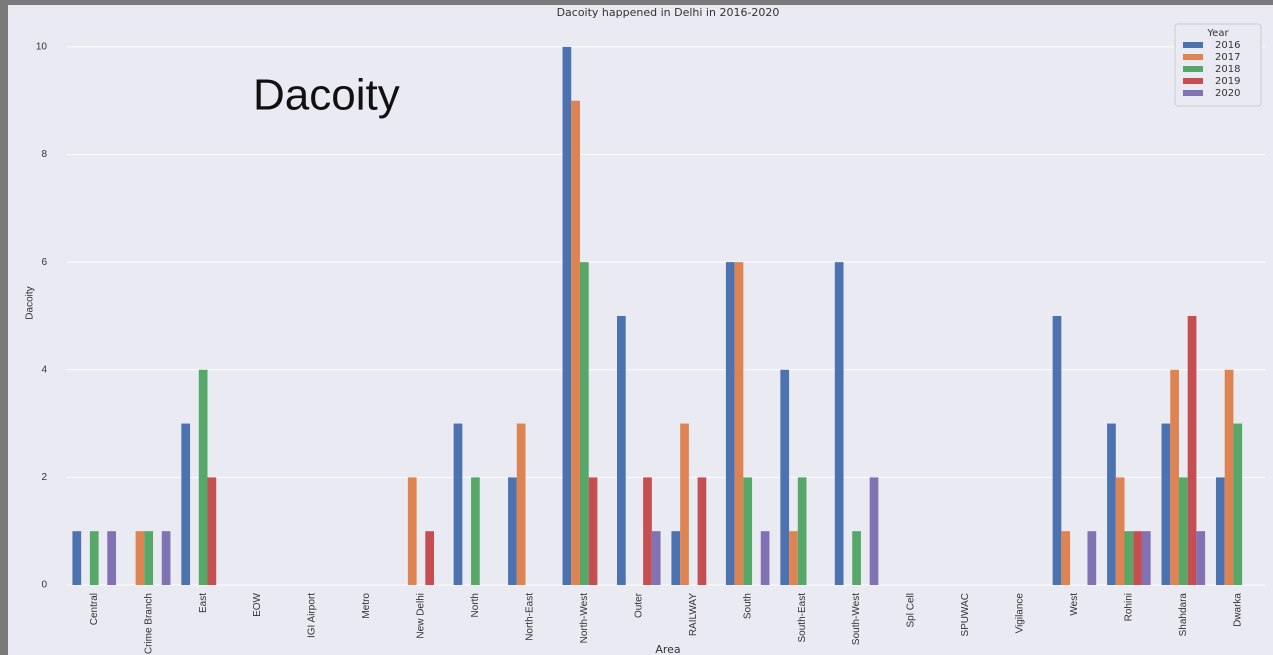 This screenshot has height=655, width=1273. Describe the element at coordinates (366, 606) in the screenshot. I see `x-tick-label: Metro` at that location.